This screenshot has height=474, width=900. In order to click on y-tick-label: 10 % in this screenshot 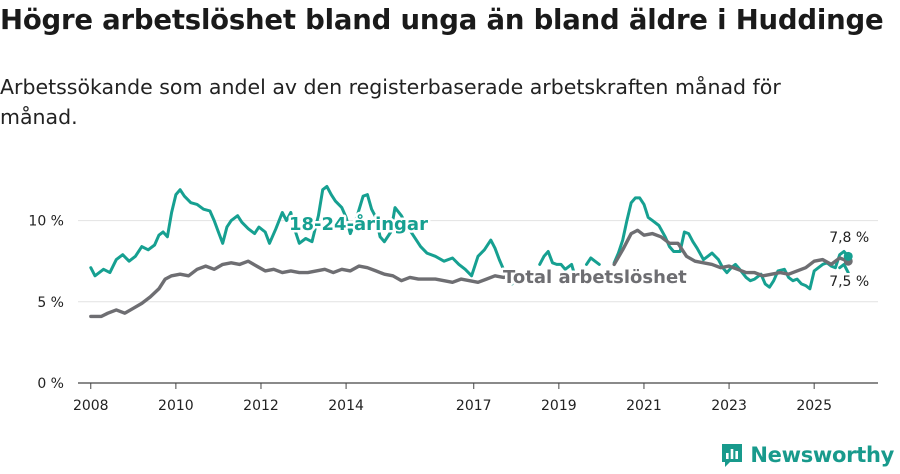, I will do `click(46, 222)`.